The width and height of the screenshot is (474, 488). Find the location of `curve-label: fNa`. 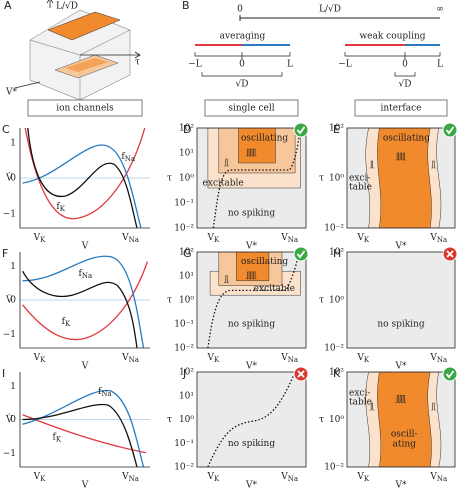

curve-label: fNa is located at coordinates (86, 275).